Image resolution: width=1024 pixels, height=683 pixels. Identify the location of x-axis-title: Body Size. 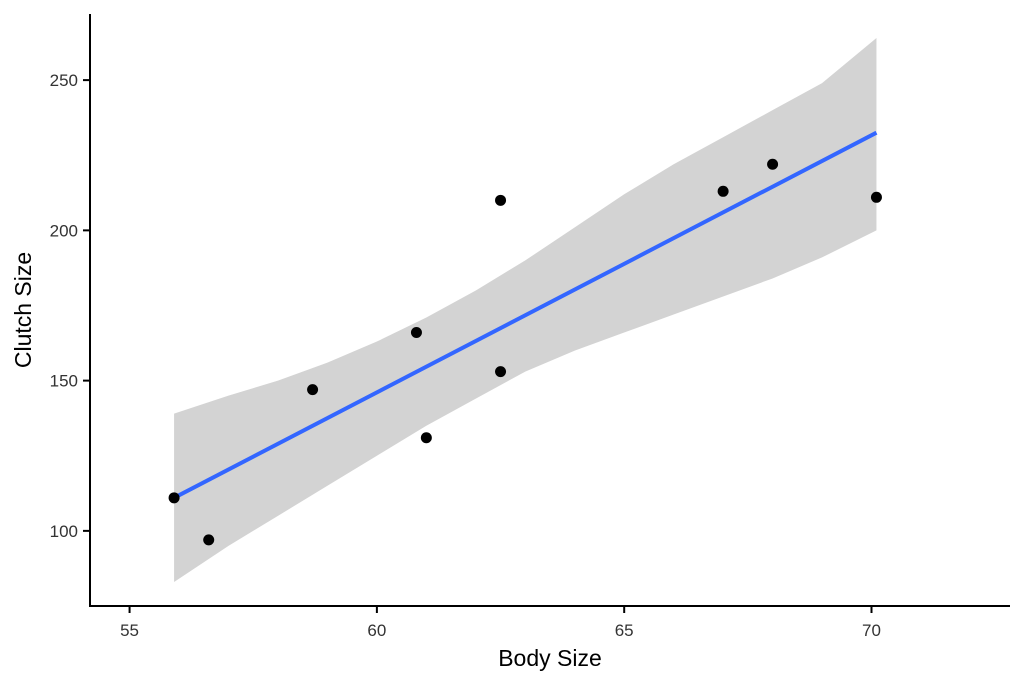
(550, 658).